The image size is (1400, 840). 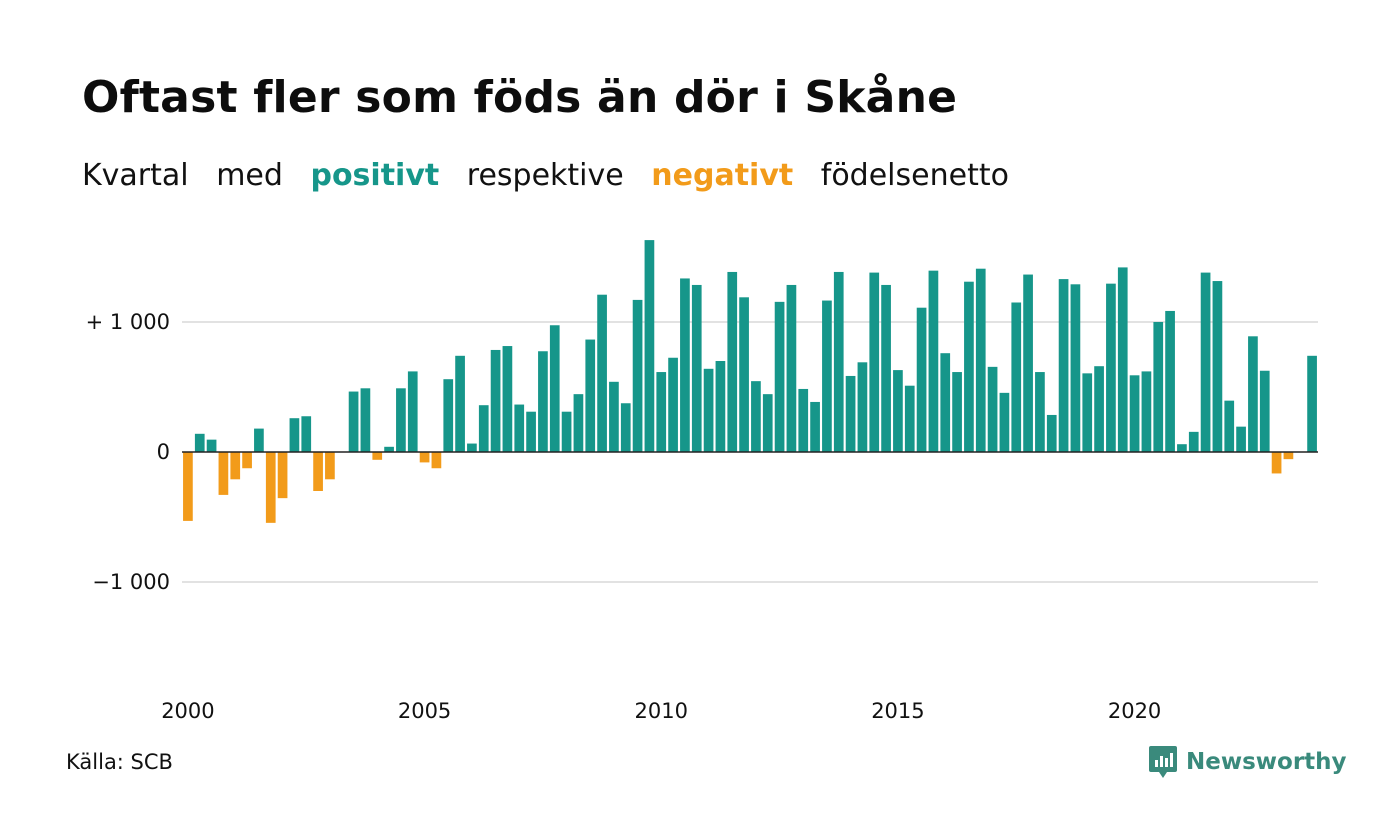 I want to click on bar-2005K2, so click(x=436, y=460).